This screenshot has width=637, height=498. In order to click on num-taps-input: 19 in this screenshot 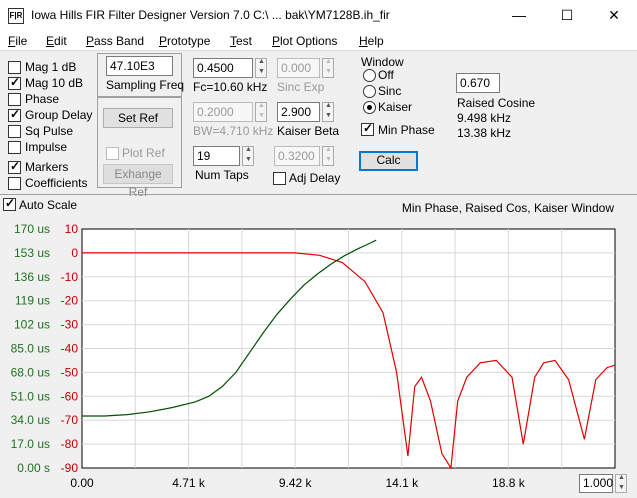, I will do `click(216, 156)`.